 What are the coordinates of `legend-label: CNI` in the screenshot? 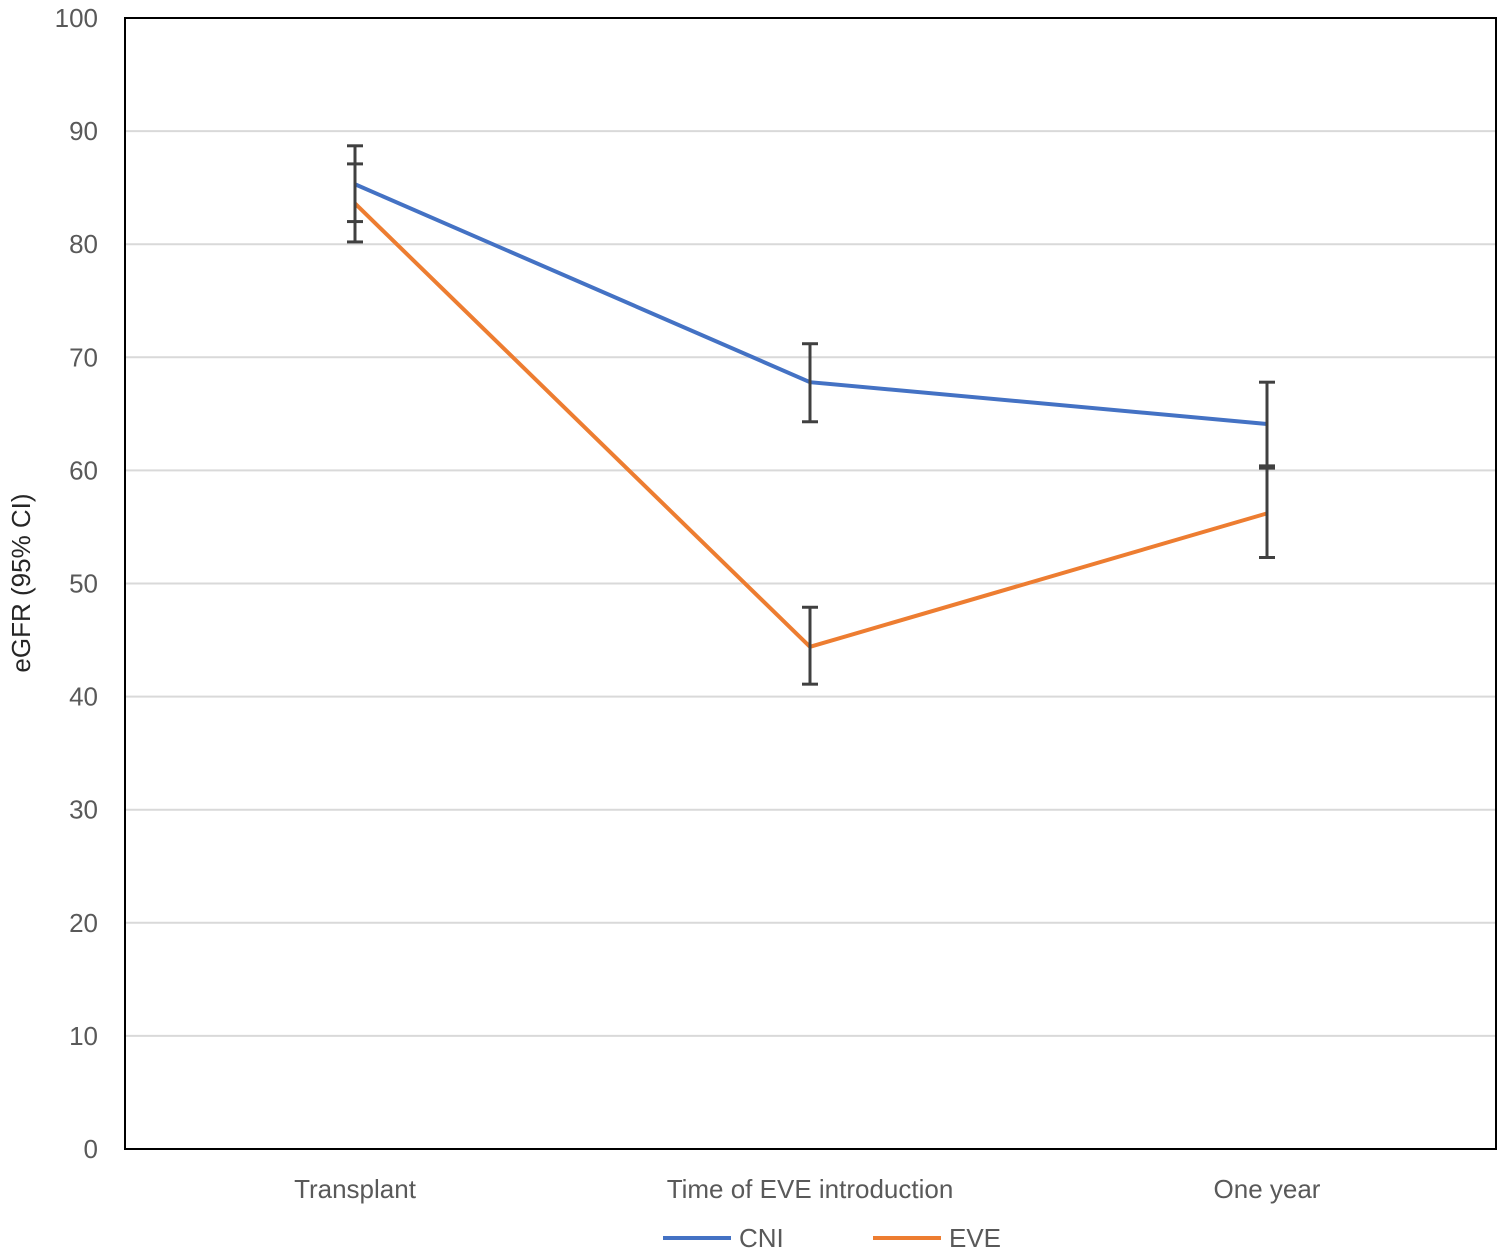 It's located at (761, 1238).